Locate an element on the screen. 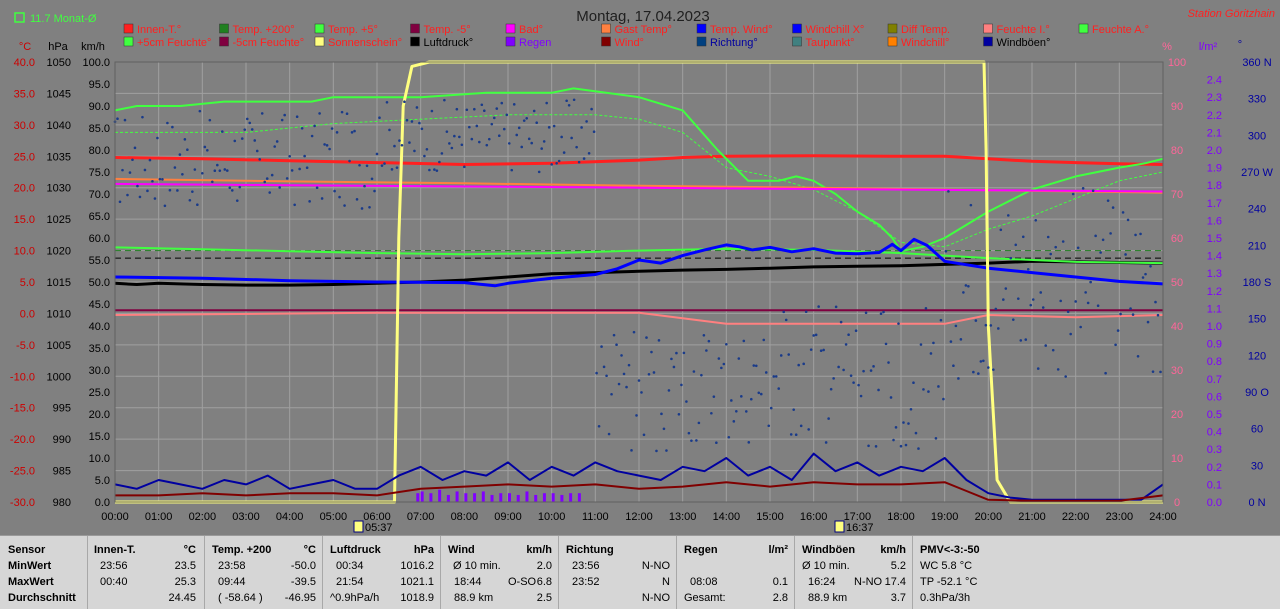  pressure-max: 1021.1 is located at coordinates (417, 582).